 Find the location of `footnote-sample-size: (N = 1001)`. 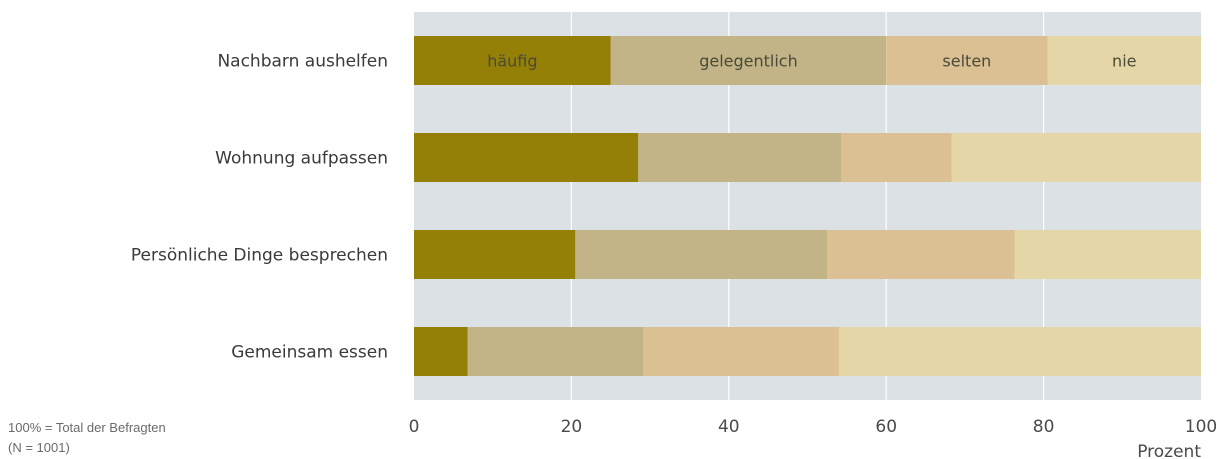

footnote-sample-size: (N = 1001) is located at coordinates (39, 447).